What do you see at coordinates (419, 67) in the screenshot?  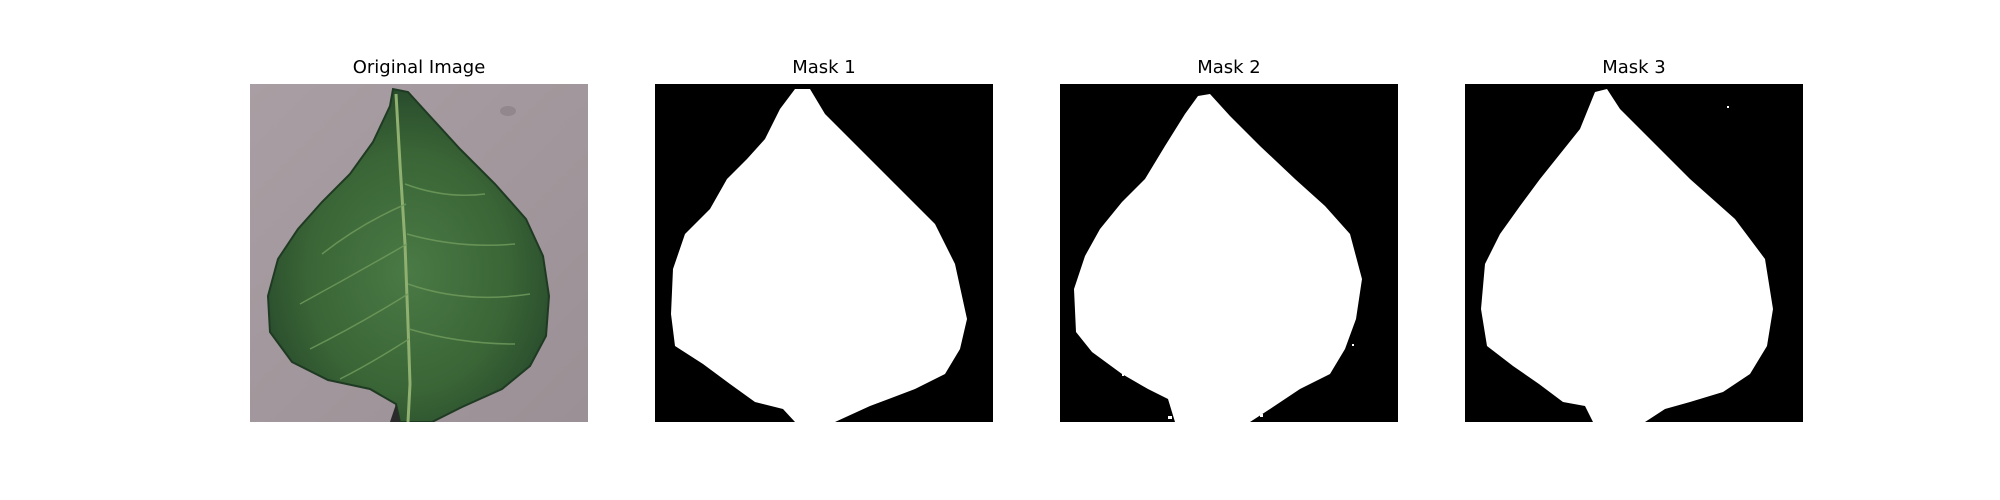 I see `panel-title: Original Image` at bounding box center [419, 67].